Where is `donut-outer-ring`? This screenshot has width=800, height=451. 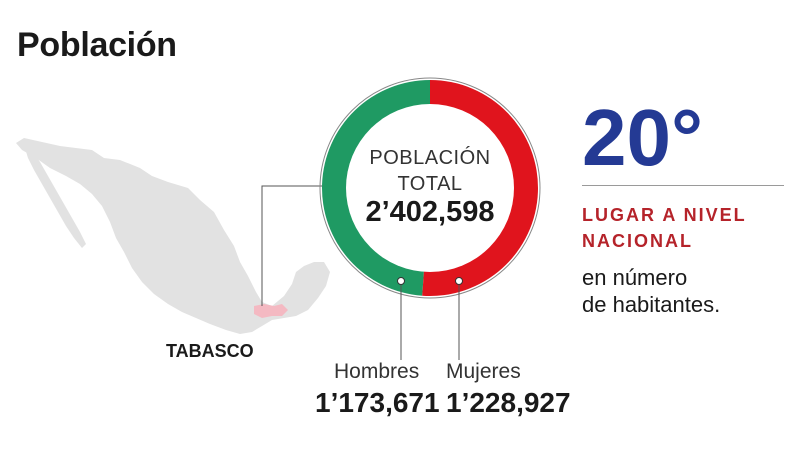 donut-outer-ring is located at coordinates (430, 188).